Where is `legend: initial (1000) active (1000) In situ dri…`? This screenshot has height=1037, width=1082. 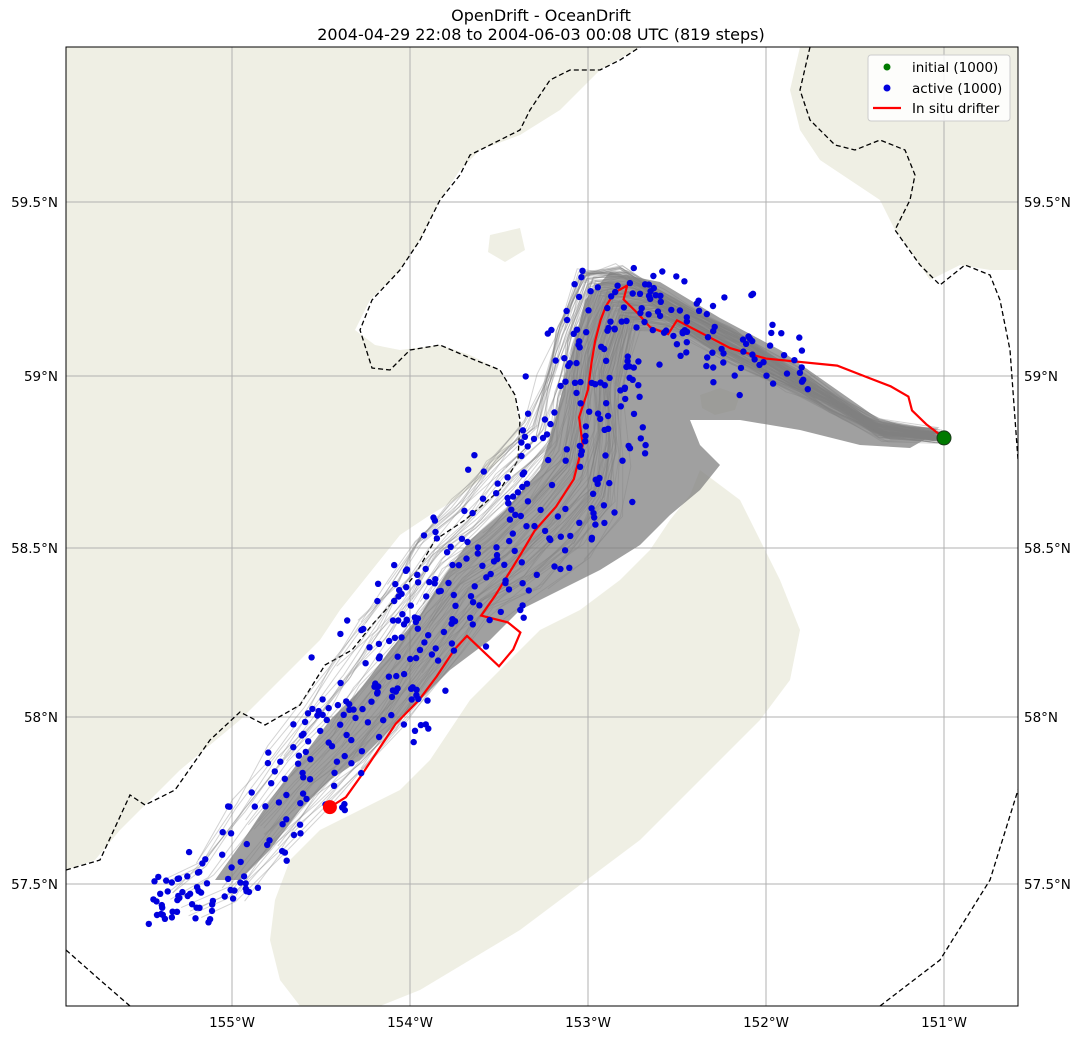 legend: initial (1000) active (1000) In situ dri… is located at coordinates (939, 88).